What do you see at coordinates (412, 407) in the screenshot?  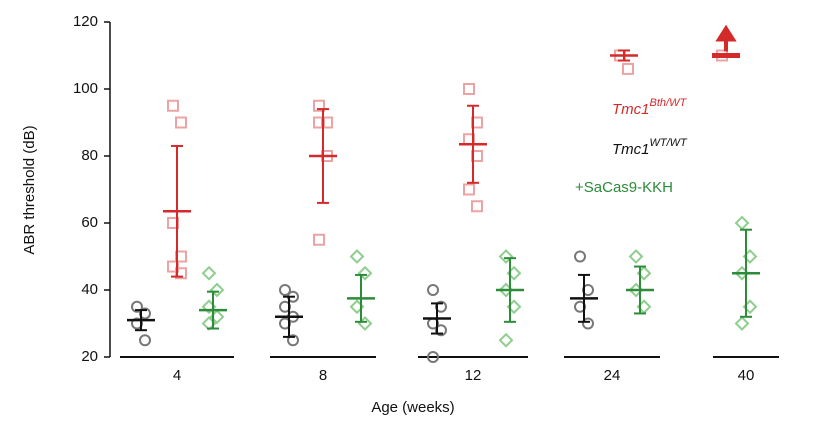 I see `x-axis-label: Age (weeks)` at bounding box center [412, 407].